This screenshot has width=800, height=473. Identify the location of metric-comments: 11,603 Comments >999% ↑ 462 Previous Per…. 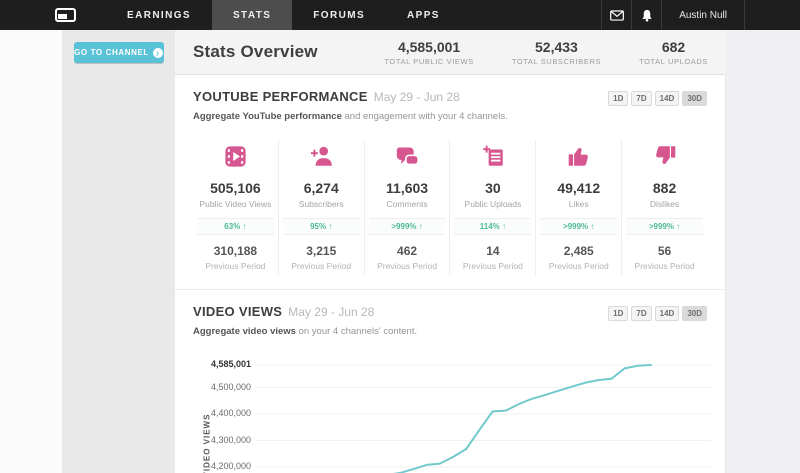
(406, 207).